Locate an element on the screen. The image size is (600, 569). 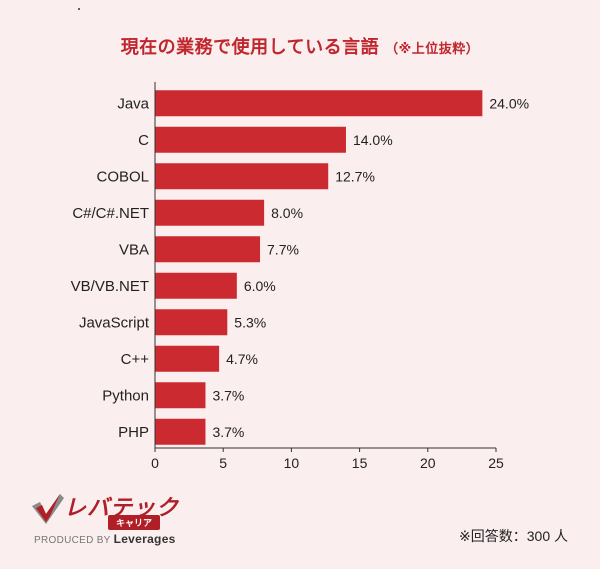
value-label: 4.7% is located at coordinates (242, 359).